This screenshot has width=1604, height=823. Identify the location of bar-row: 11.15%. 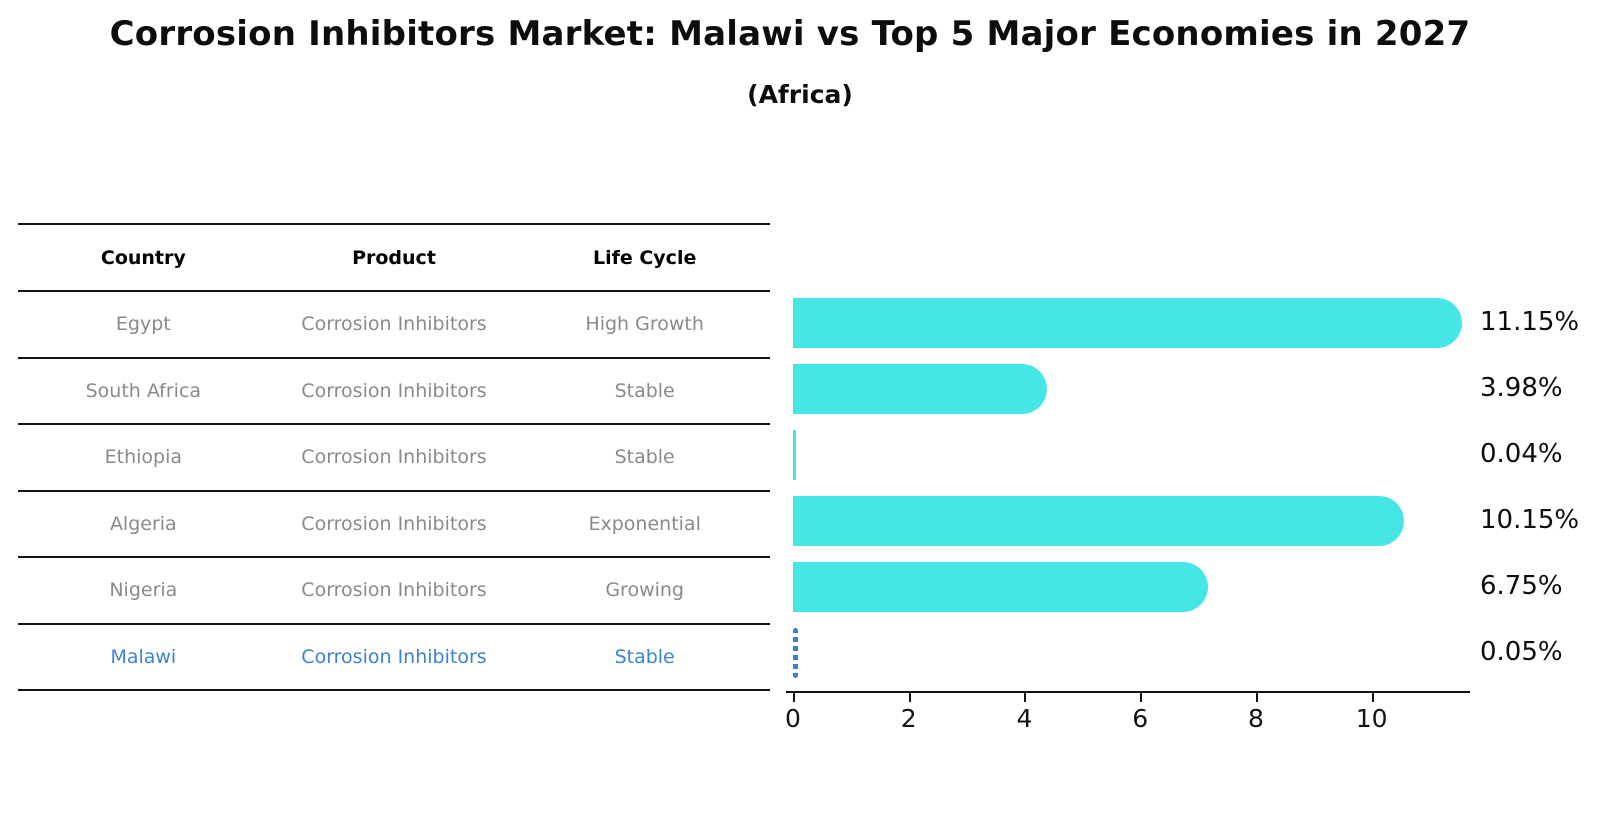
(1186, 323).